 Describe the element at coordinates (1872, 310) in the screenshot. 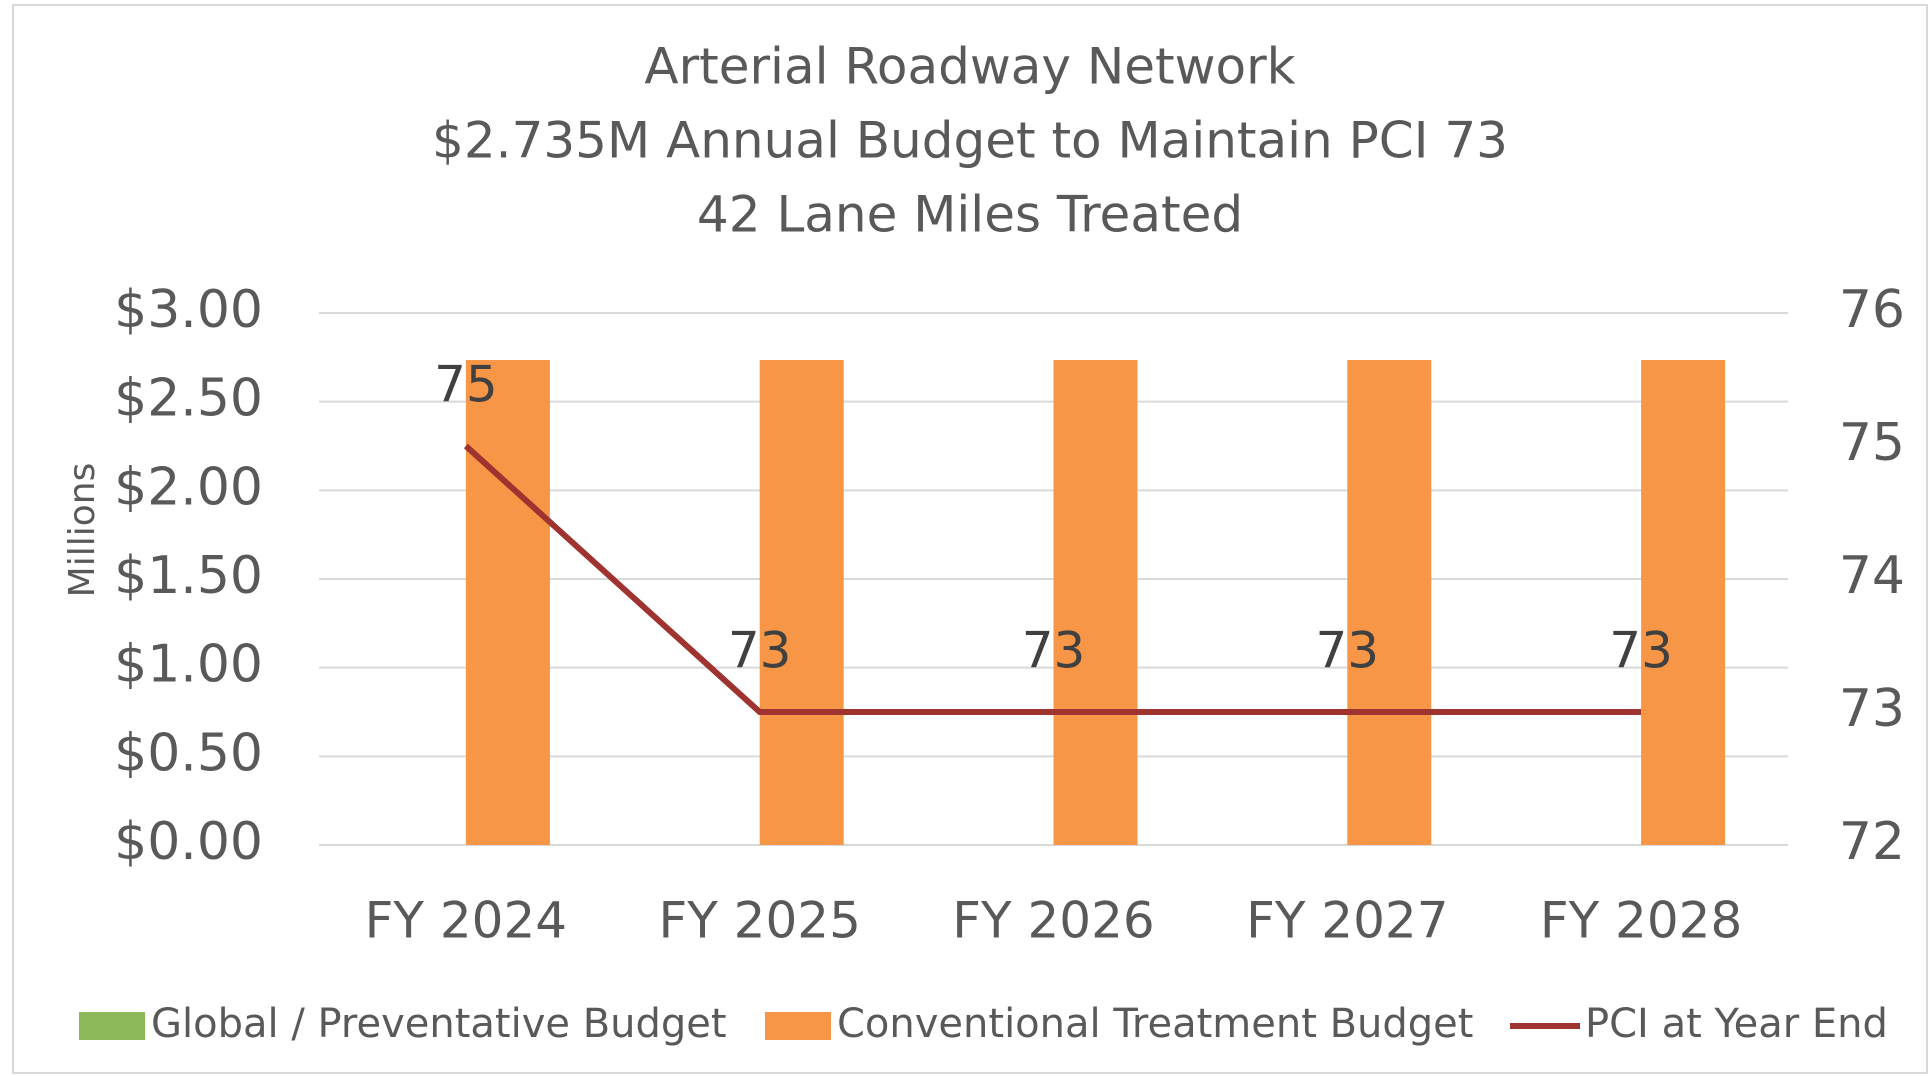

I see `y2-tick-label: 76` at that location.